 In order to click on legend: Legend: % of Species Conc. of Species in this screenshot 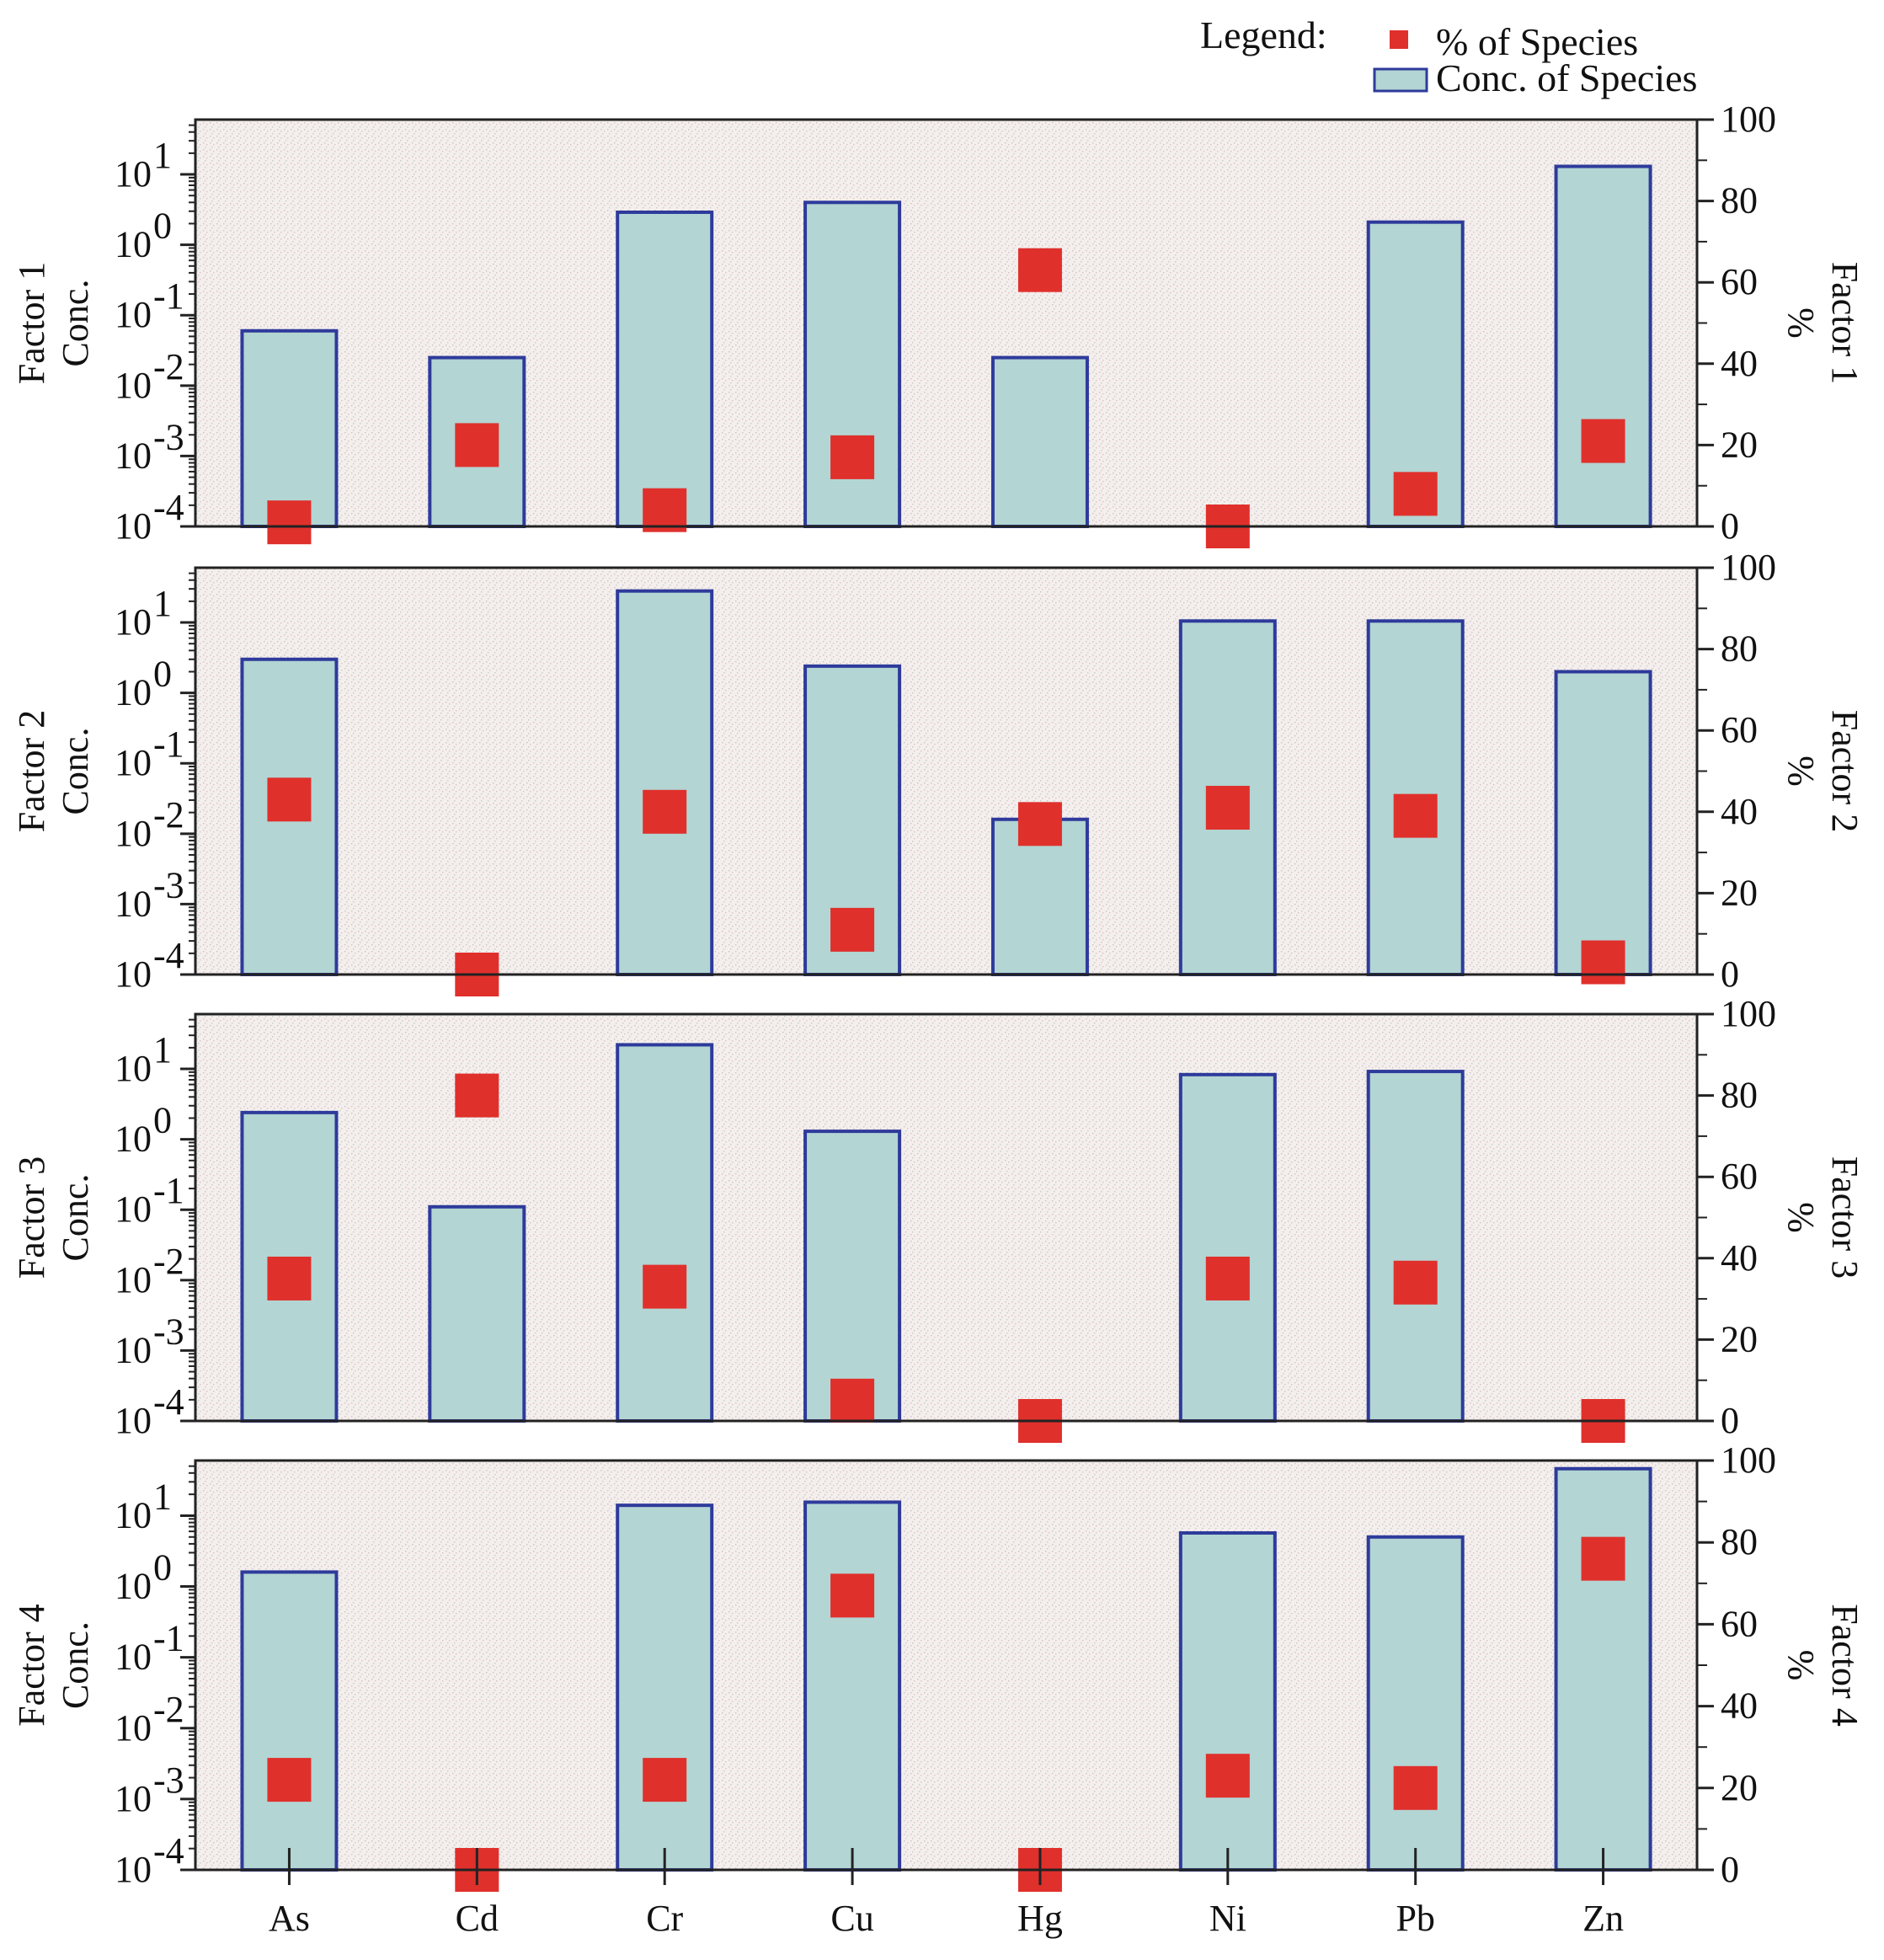, I will do `click(1448, 56)`.